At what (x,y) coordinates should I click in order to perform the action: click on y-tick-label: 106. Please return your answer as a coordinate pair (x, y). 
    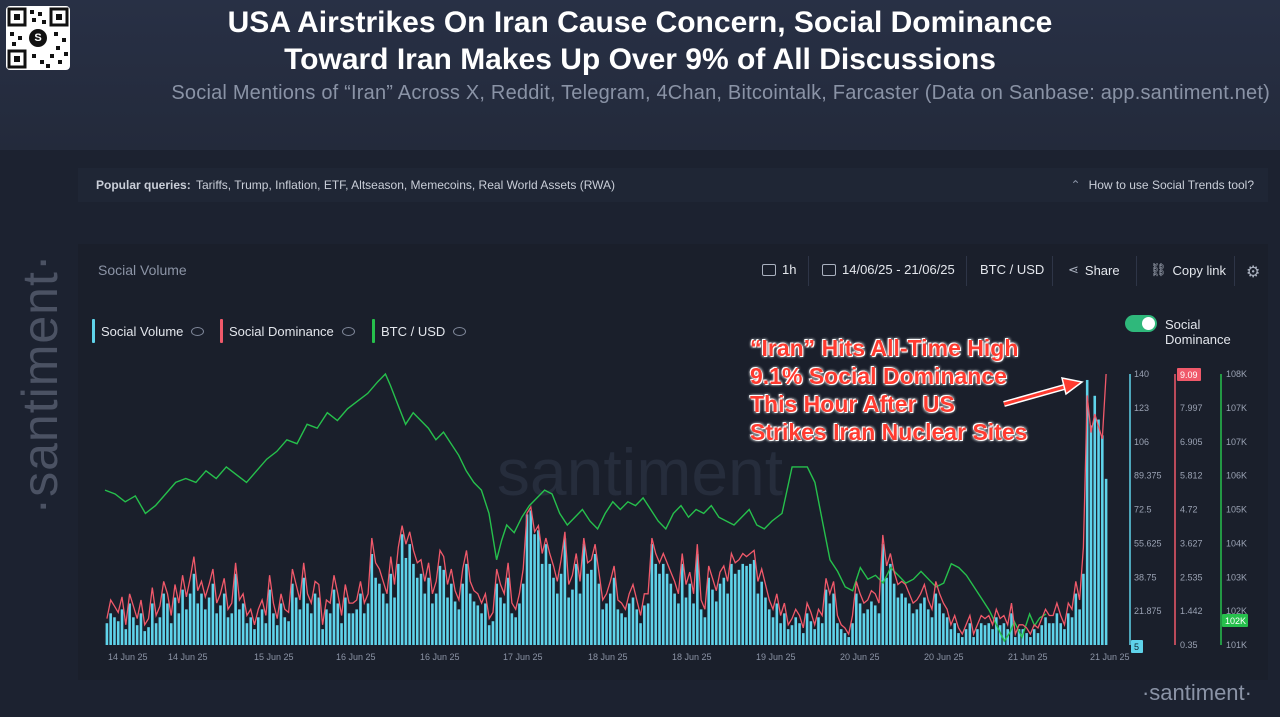
    Looking at the image, I should click on (1141, 442).